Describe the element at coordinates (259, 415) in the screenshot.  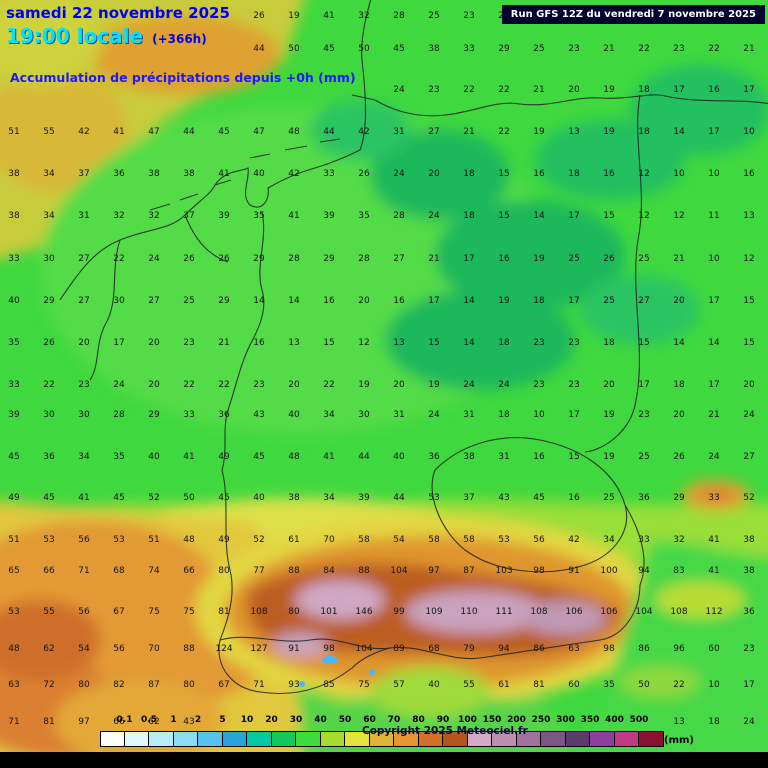
I see `grid-value: 43` at that location.